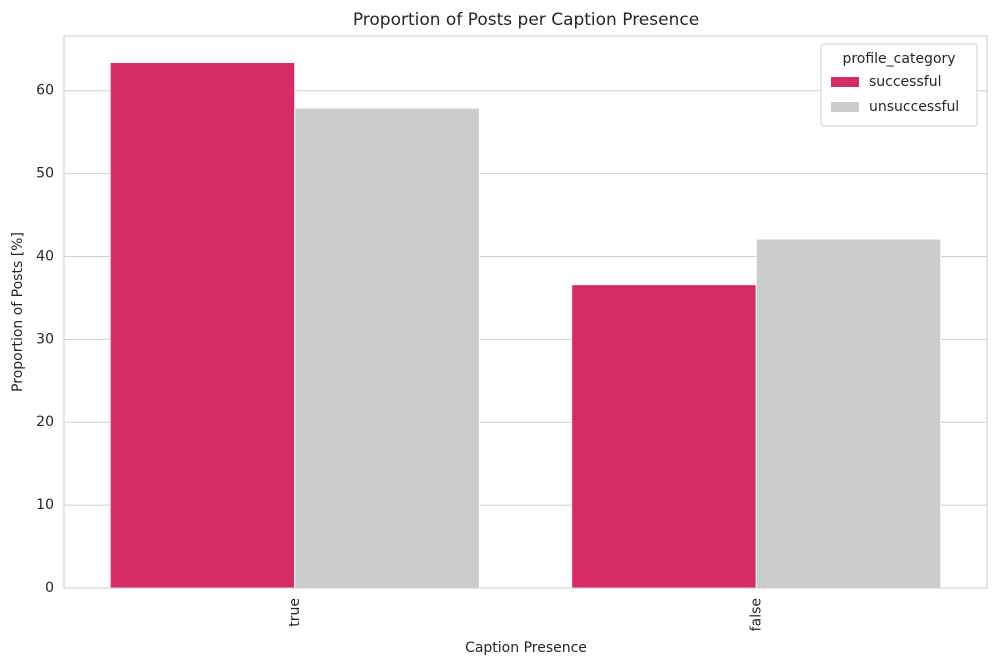  I want to click on chart-title: Proportion of Posts per Caption Presence, so click(526, 20).